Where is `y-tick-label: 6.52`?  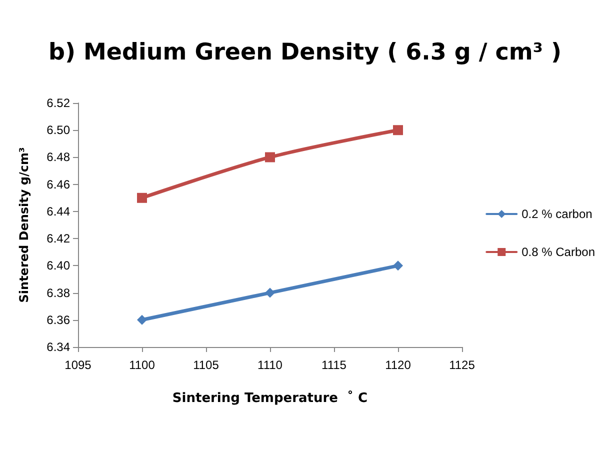 y-tick-label: 6.52 is located at coordinates (58, 103).